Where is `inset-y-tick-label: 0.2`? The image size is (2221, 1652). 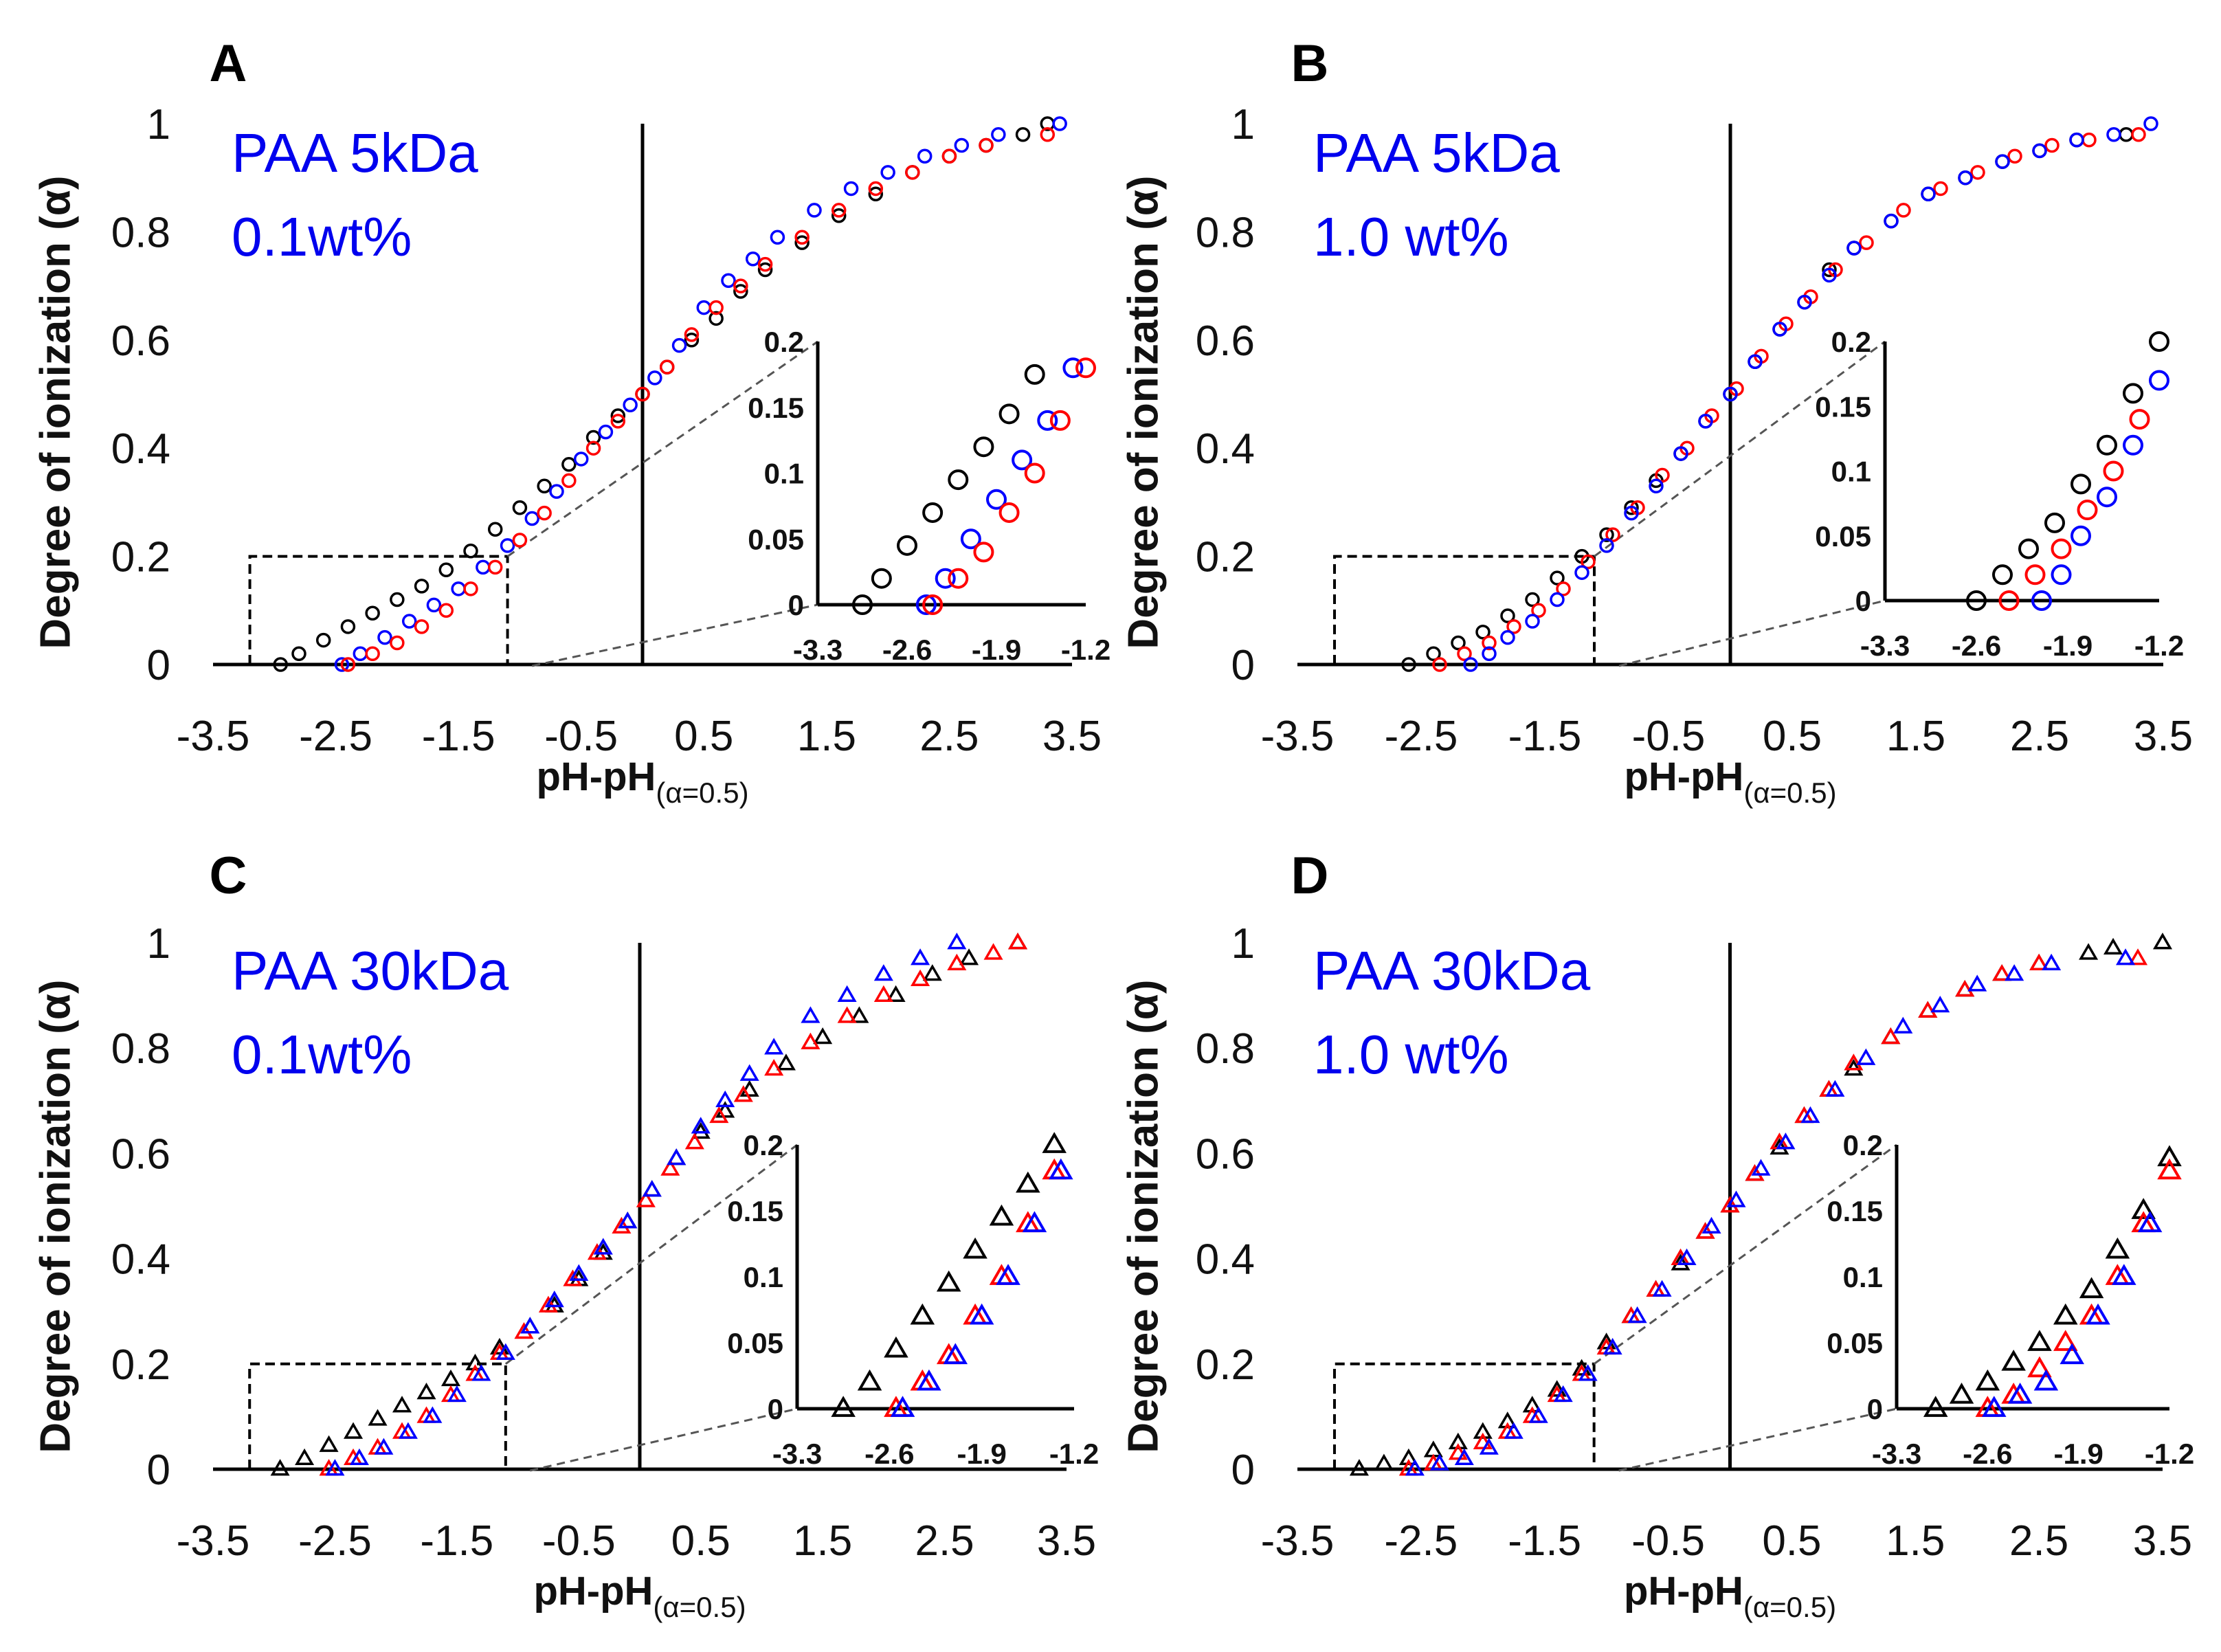 inset-y-tick-label: 0.2 is located at coordinates (1851, 342).